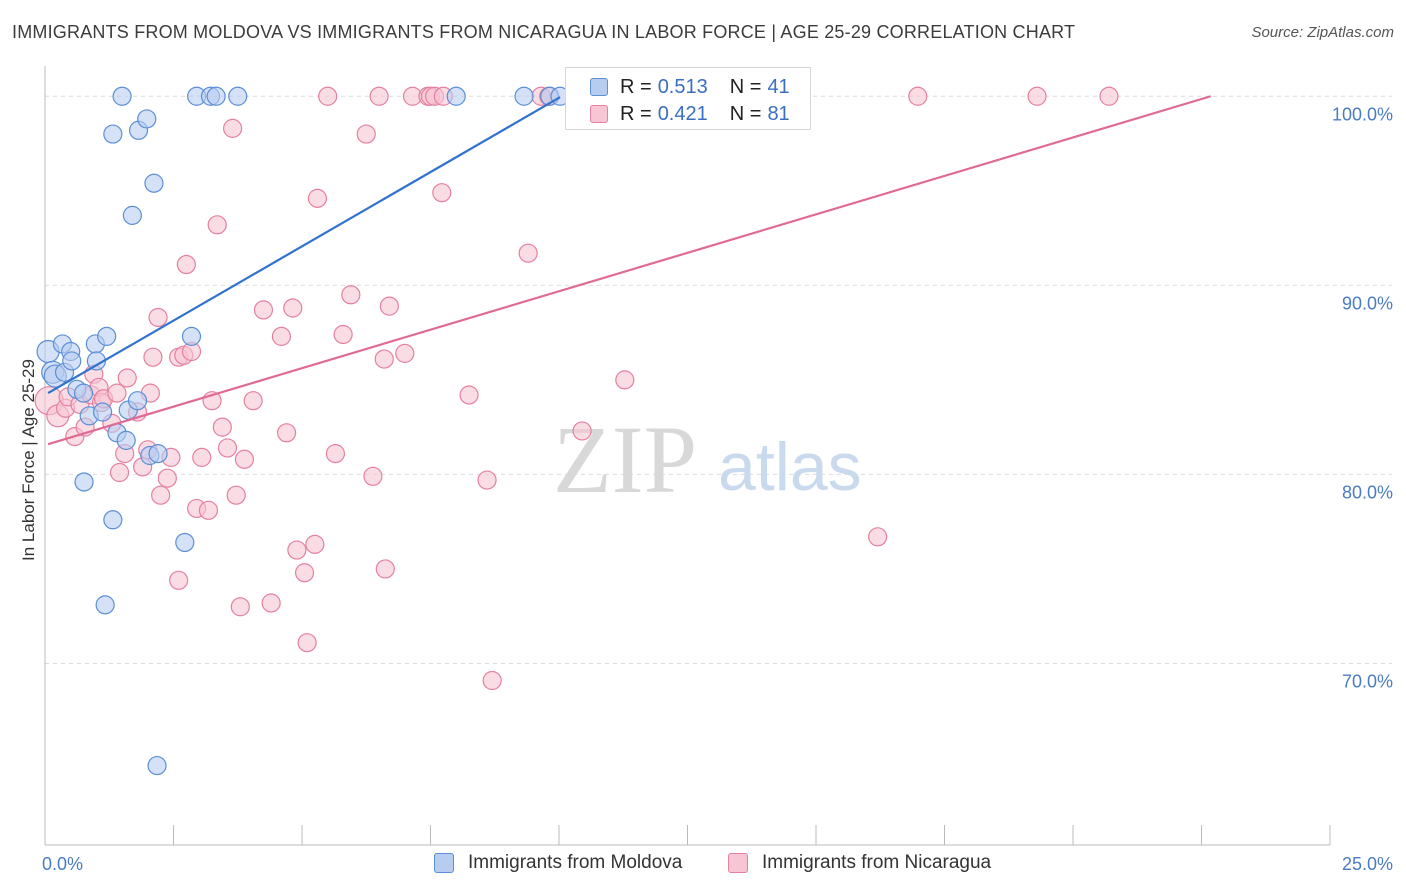  I want to click on moldova-r-label: R =, so click(636, 86).